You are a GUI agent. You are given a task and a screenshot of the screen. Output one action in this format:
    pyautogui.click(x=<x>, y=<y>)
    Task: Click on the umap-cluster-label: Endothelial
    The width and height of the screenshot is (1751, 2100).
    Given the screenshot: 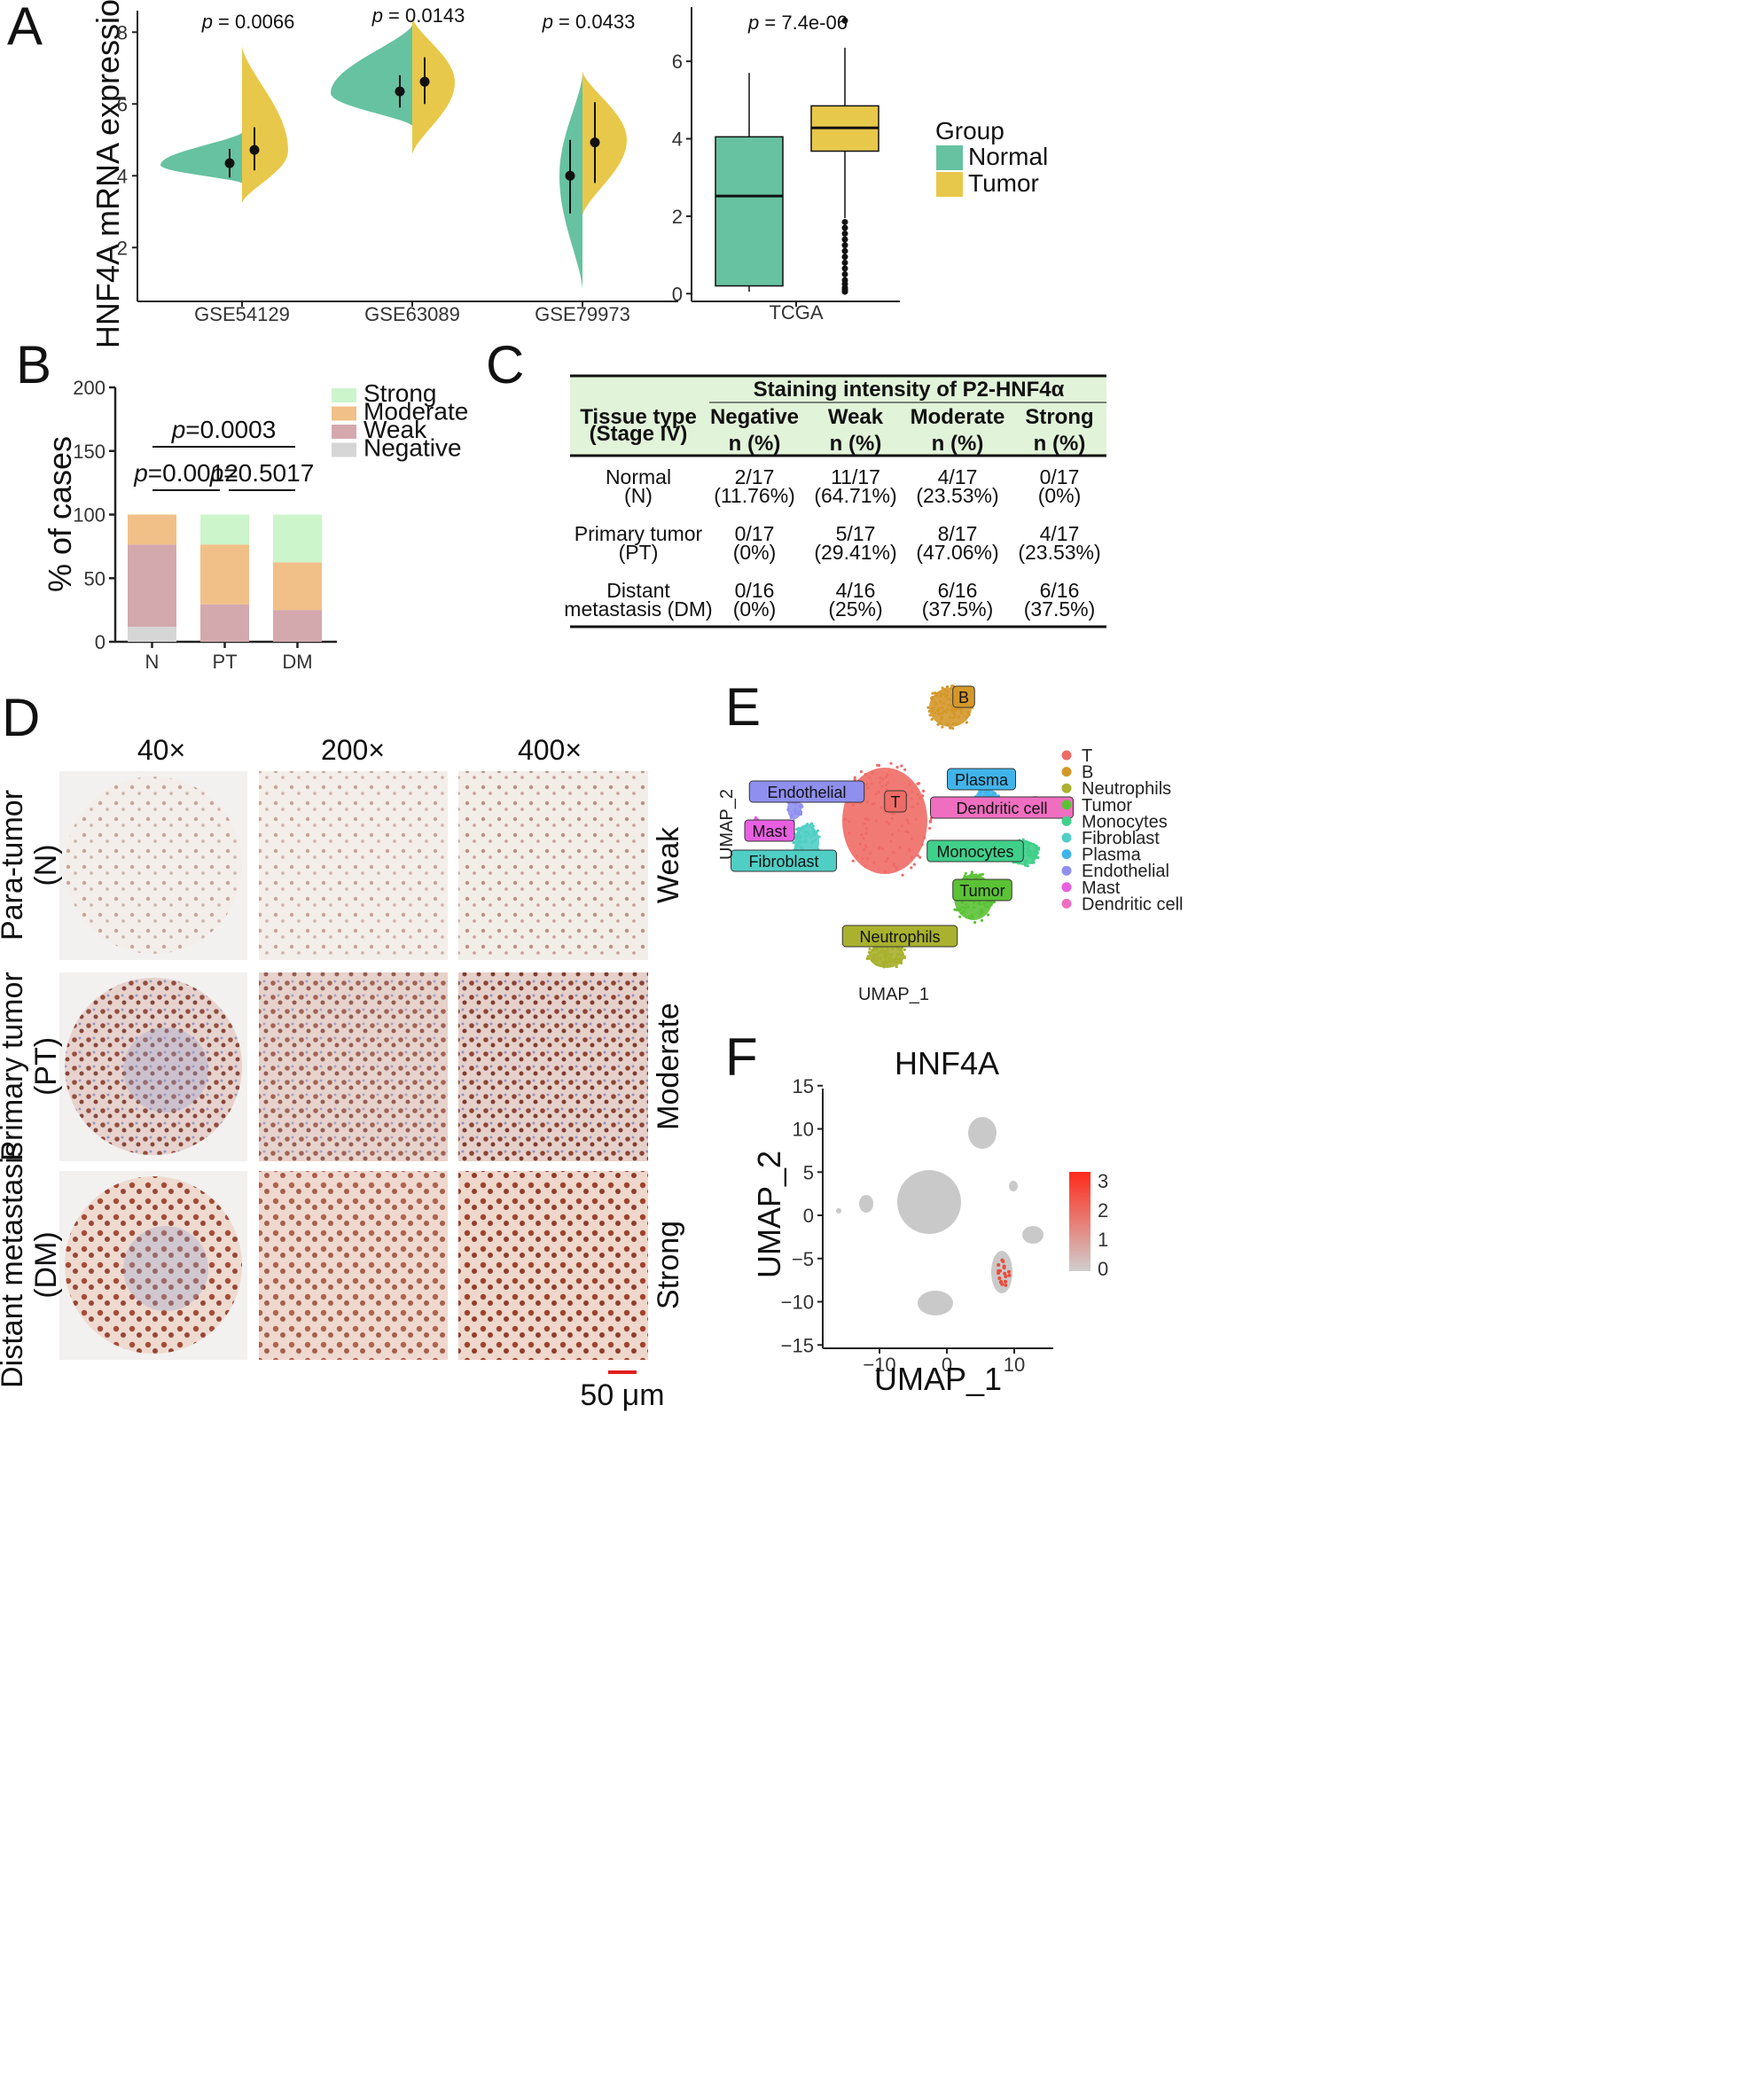 What is the action you would take?
    pyautogui.click(x=807, y=791)
    